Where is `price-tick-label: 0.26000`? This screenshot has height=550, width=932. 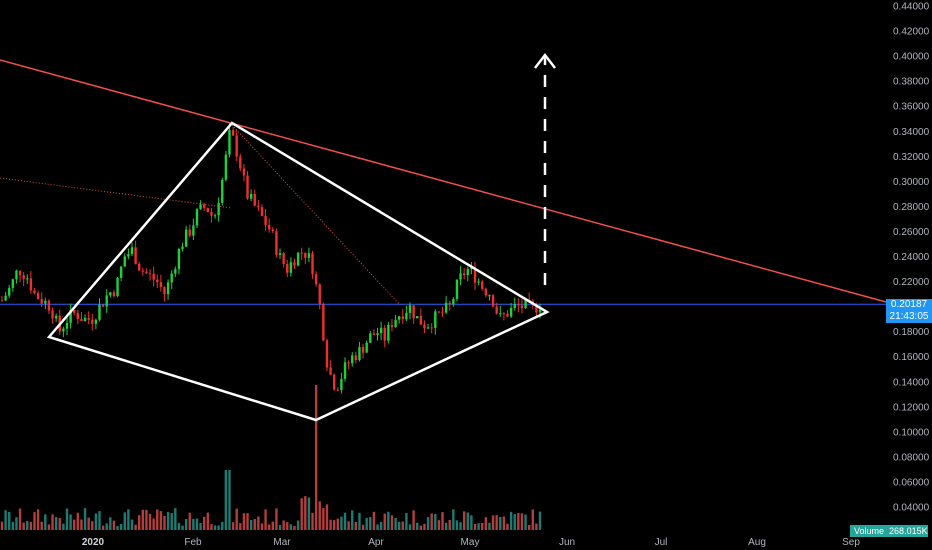 price-tick-label: 0.26000 is located at coordinates (911, 232).